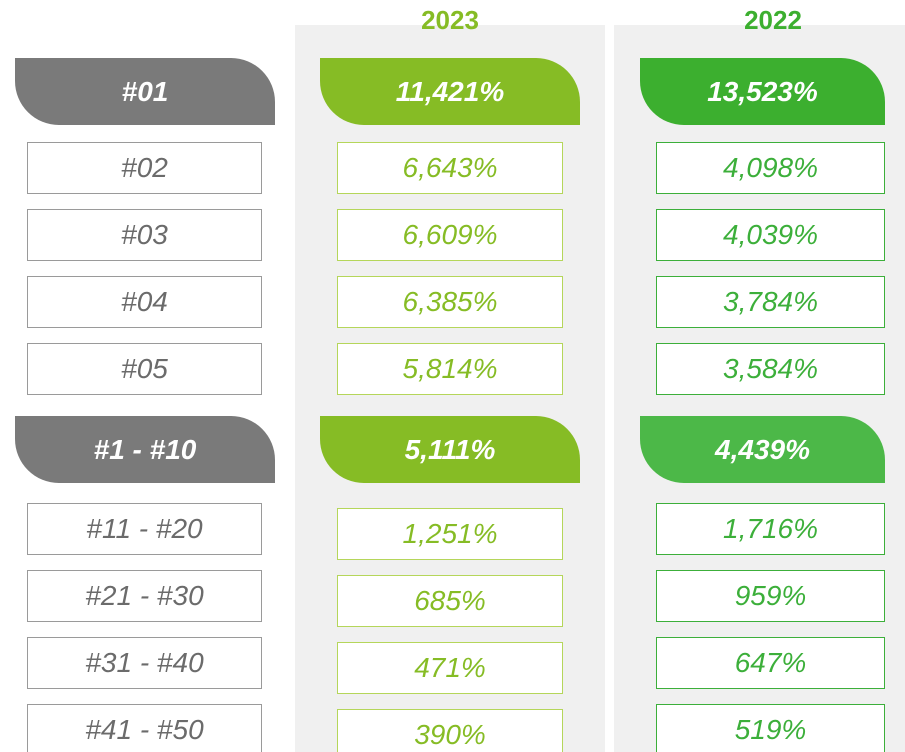  I want to click on summary-value: 13,523%, so click(762, 91).